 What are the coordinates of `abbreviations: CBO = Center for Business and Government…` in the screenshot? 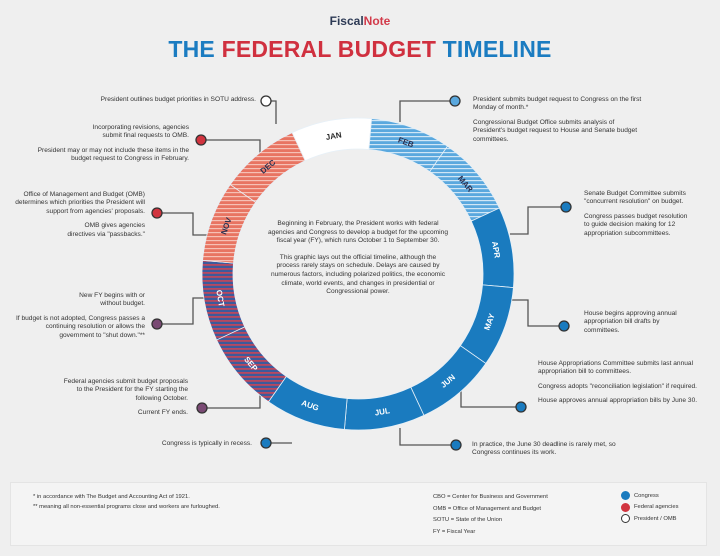 It's located at (490, 515).